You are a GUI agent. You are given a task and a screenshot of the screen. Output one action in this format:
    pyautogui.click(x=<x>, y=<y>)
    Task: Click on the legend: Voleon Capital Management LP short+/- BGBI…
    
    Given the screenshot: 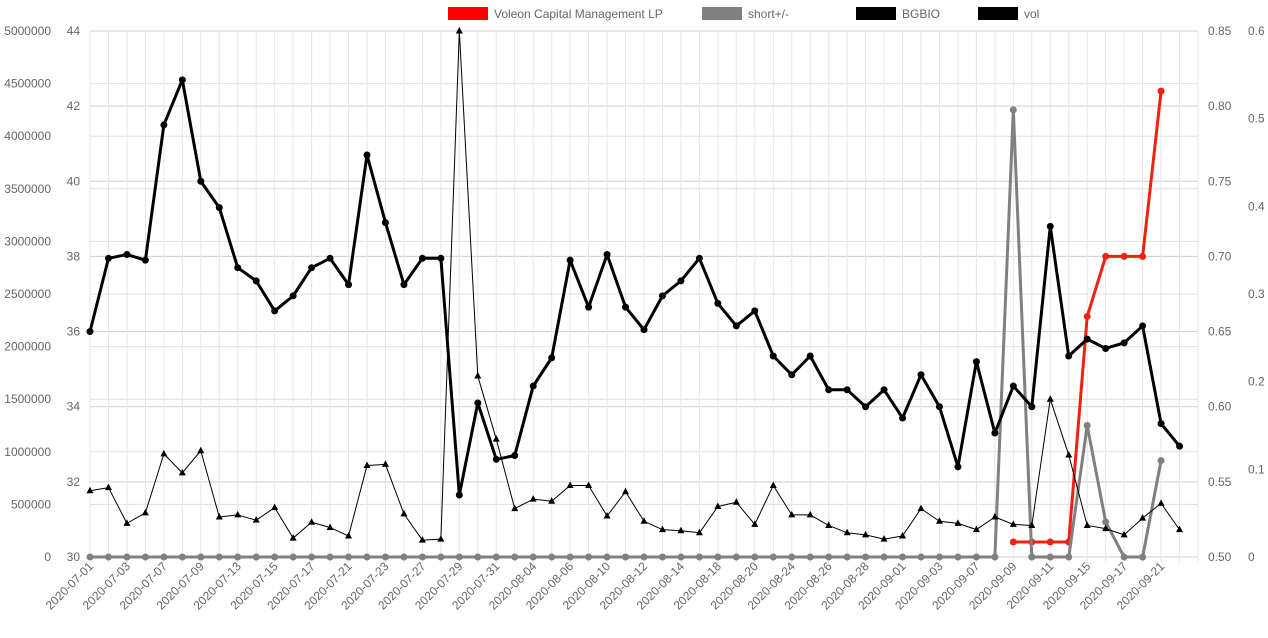 What is the action you would take?
    pyautogui.click(x=743, y=14)
    